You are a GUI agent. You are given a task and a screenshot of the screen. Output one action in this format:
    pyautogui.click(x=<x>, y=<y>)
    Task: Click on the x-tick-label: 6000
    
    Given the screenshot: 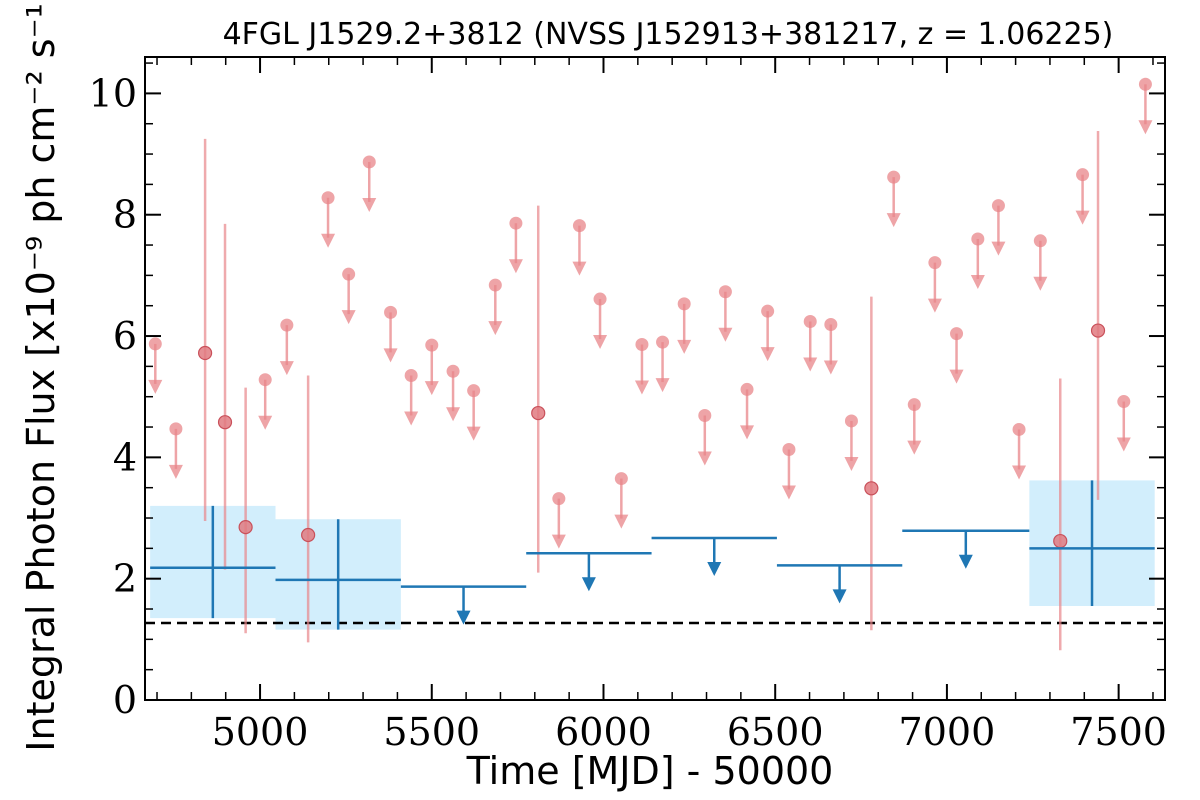 What is the action you would take?
    pyautogui.click(x=603, y=732)
    